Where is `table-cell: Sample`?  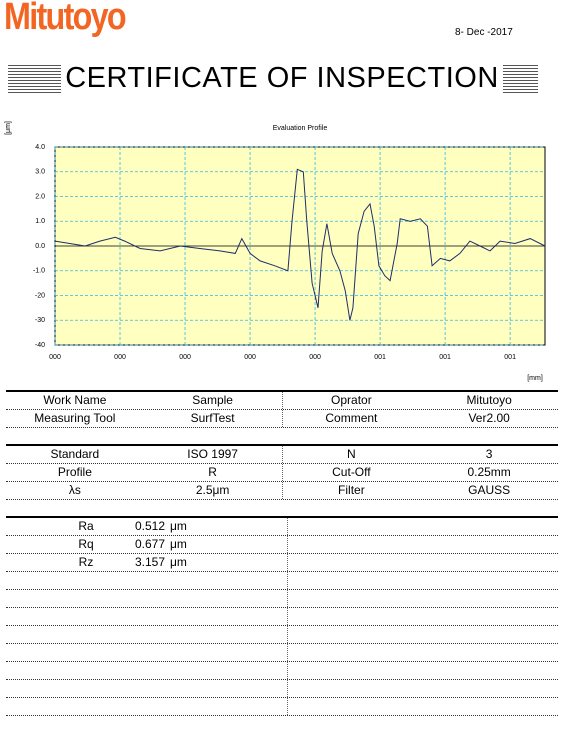
table-cell: Sample is located at coordinates (213, 400).